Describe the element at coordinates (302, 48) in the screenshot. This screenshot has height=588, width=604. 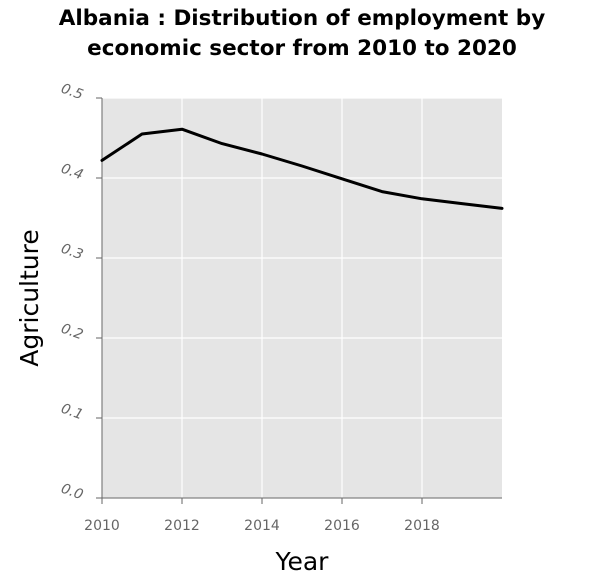
I see `chart-title-line-2: economic sector from 2010 to 2020` at that location.